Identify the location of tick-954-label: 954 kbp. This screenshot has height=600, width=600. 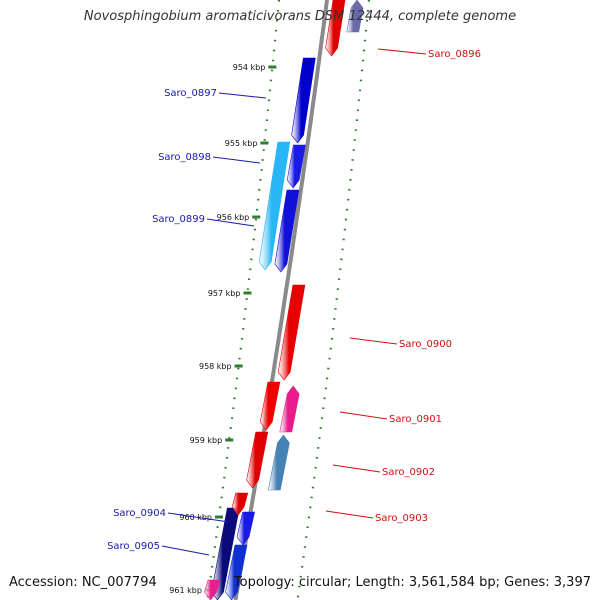
(249, 67).